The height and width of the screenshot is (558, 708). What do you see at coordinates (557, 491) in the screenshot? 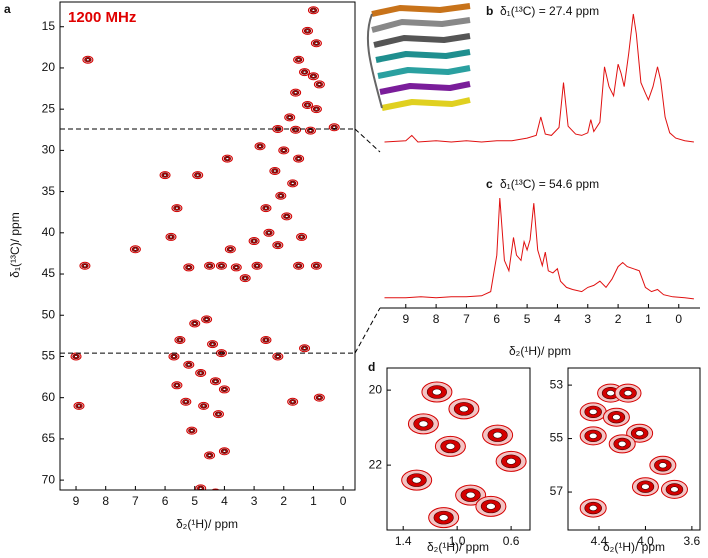
I see `y-tick-label: 57` at bounding box center [557, 491].